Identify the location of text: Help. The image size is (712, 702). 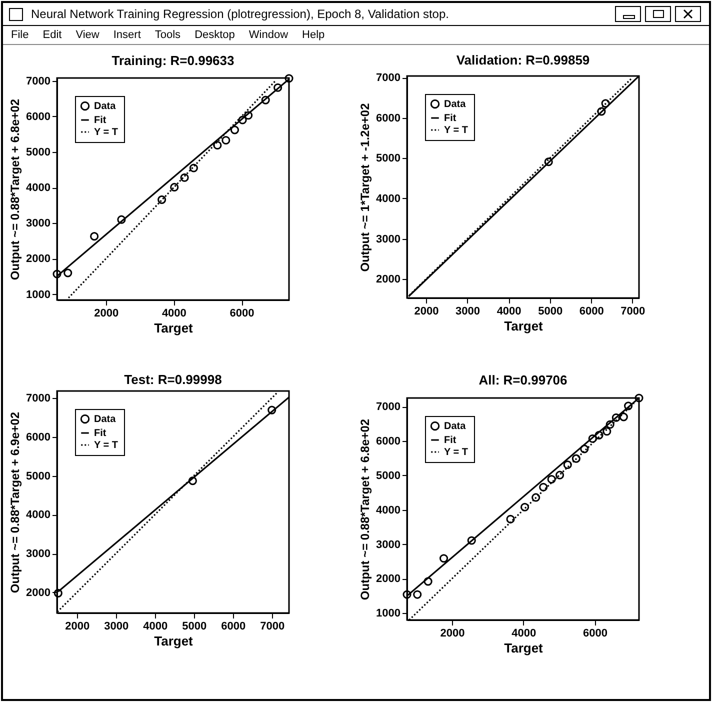
(313, 35).